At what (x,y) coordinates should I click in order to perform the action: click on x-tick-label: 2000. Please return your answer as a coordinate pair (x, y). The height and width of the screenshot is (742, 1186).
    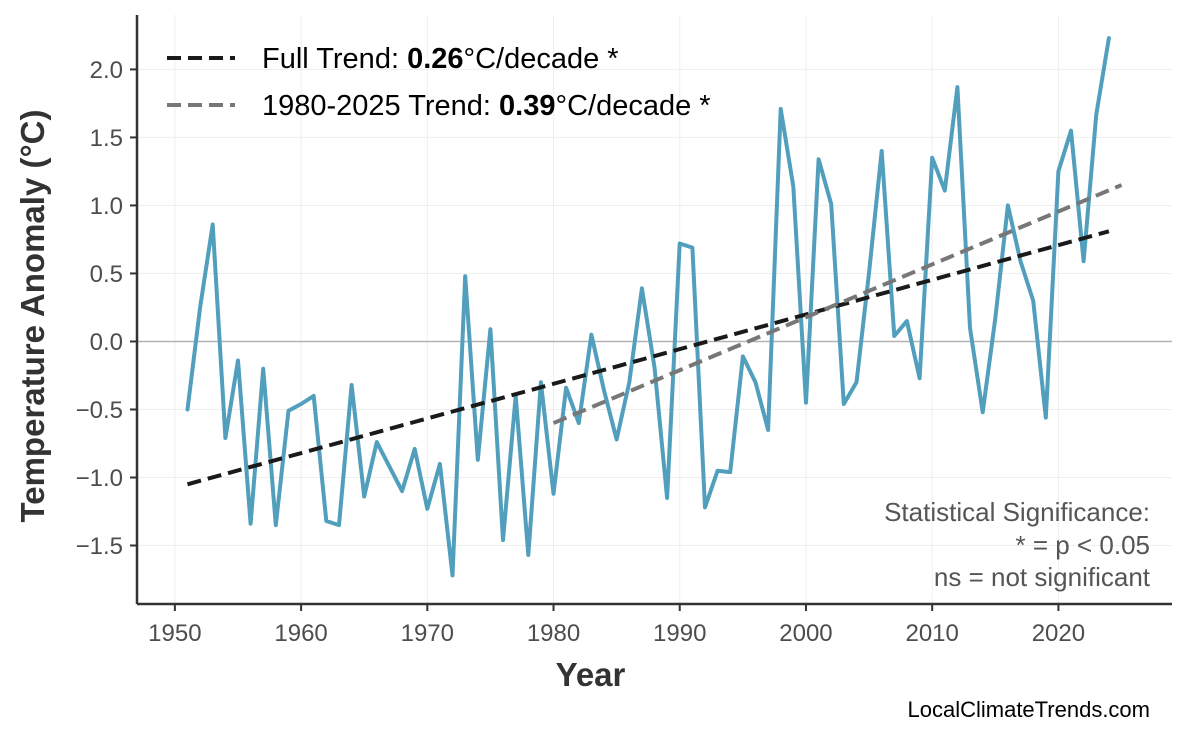
    Looking at the image, I should click on (805, 633).